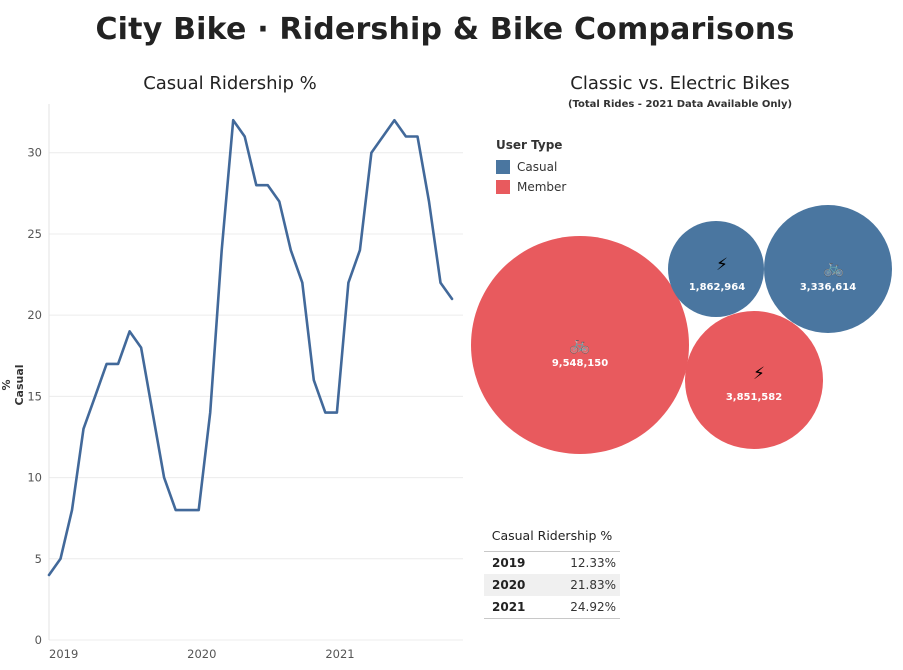 This screenshot has height=670, width=903. Describe the element at coordinates (529, 145) in the screenshot. I see `legend-title: User Type` at that location.